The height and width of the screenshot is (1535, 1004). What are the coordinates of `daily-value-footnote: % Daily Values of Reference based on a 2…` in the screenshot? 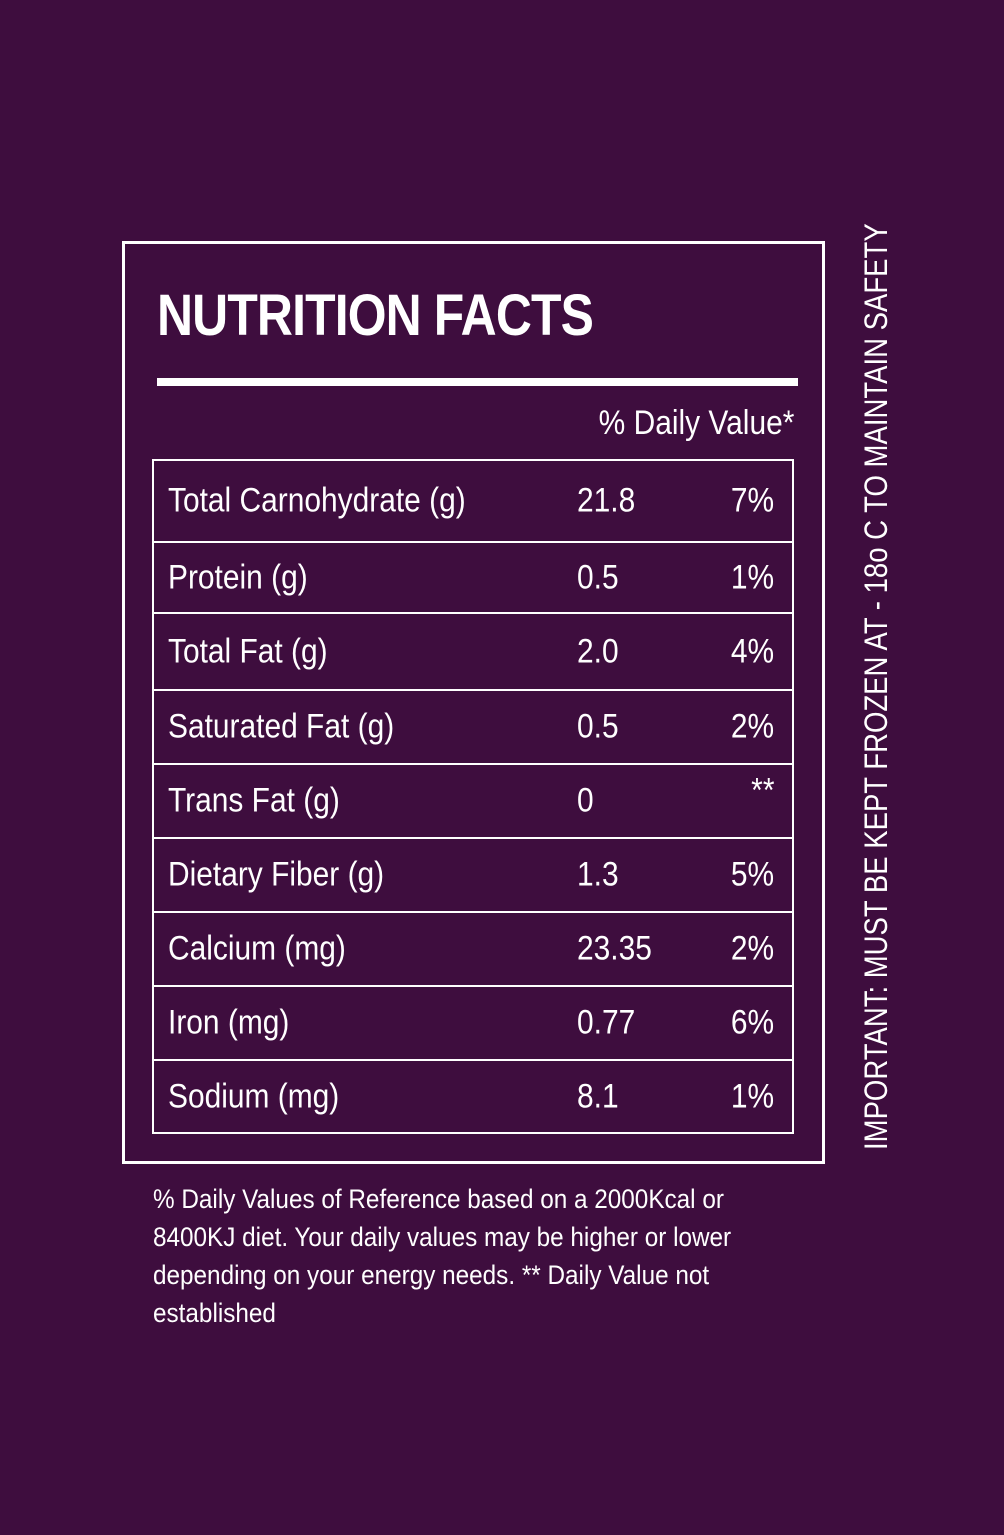 It's located at (442, 1256).